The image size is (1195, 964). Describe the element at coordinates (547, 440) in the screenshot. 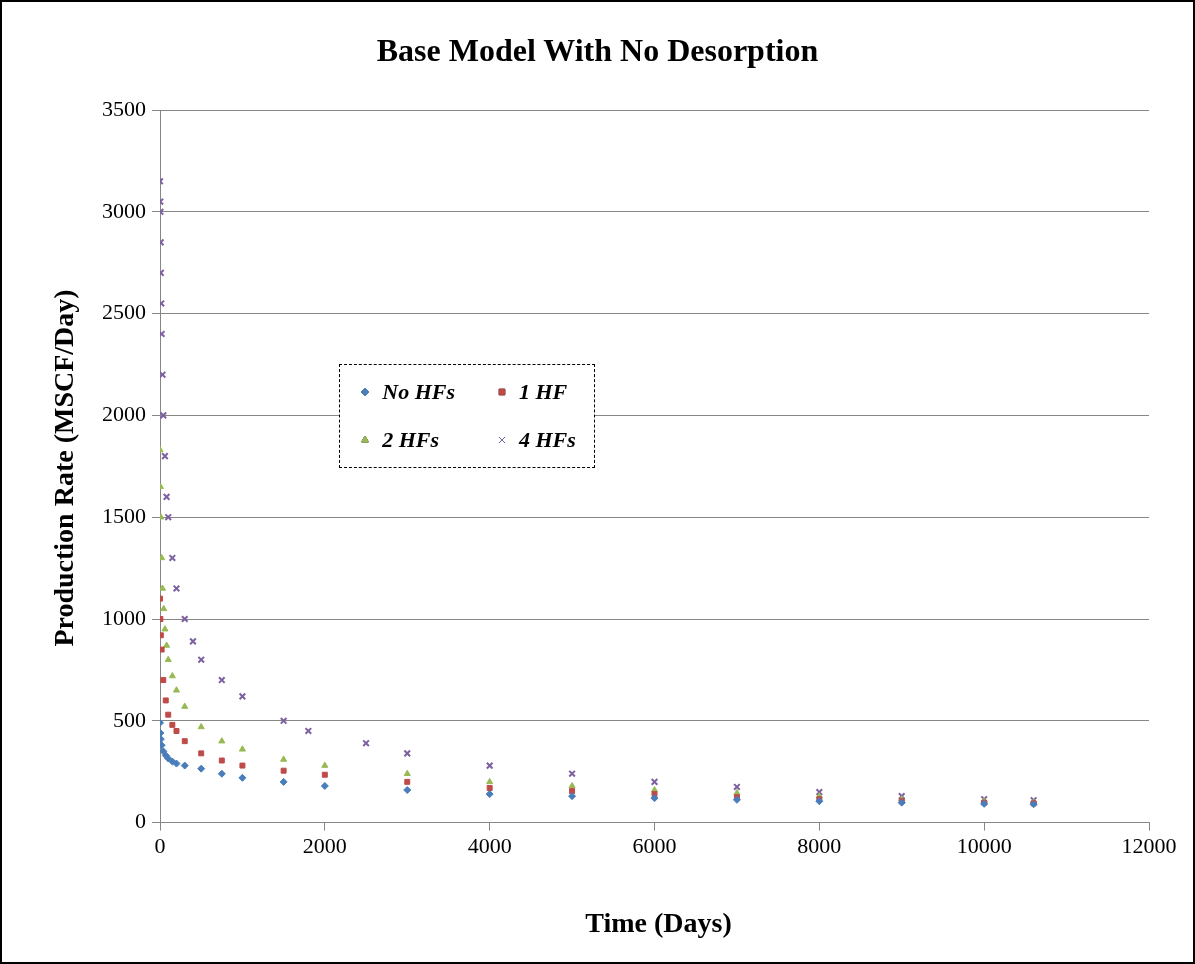

I see `legend-label: 4 HFs` at that location.